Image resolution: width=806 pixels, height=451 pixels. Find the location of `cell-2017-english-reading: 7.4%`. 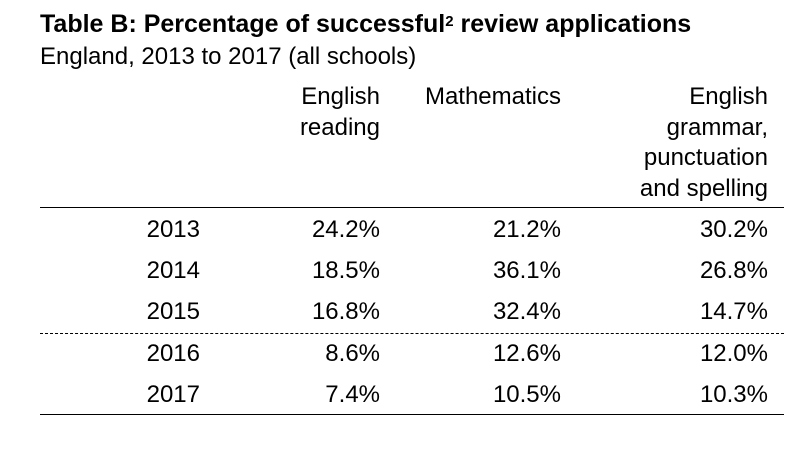

cell-2017-english-reading: 7.4% is located at coordinates (352, 394).